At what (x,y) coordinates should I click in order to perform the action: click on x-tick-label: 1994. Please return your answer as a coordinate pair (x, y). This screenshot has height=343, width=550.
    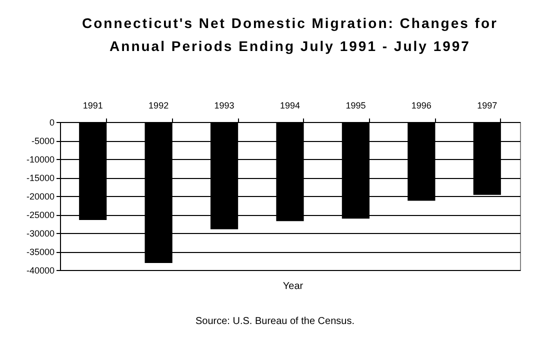
    Looking at the image, I should click on (290, 105).